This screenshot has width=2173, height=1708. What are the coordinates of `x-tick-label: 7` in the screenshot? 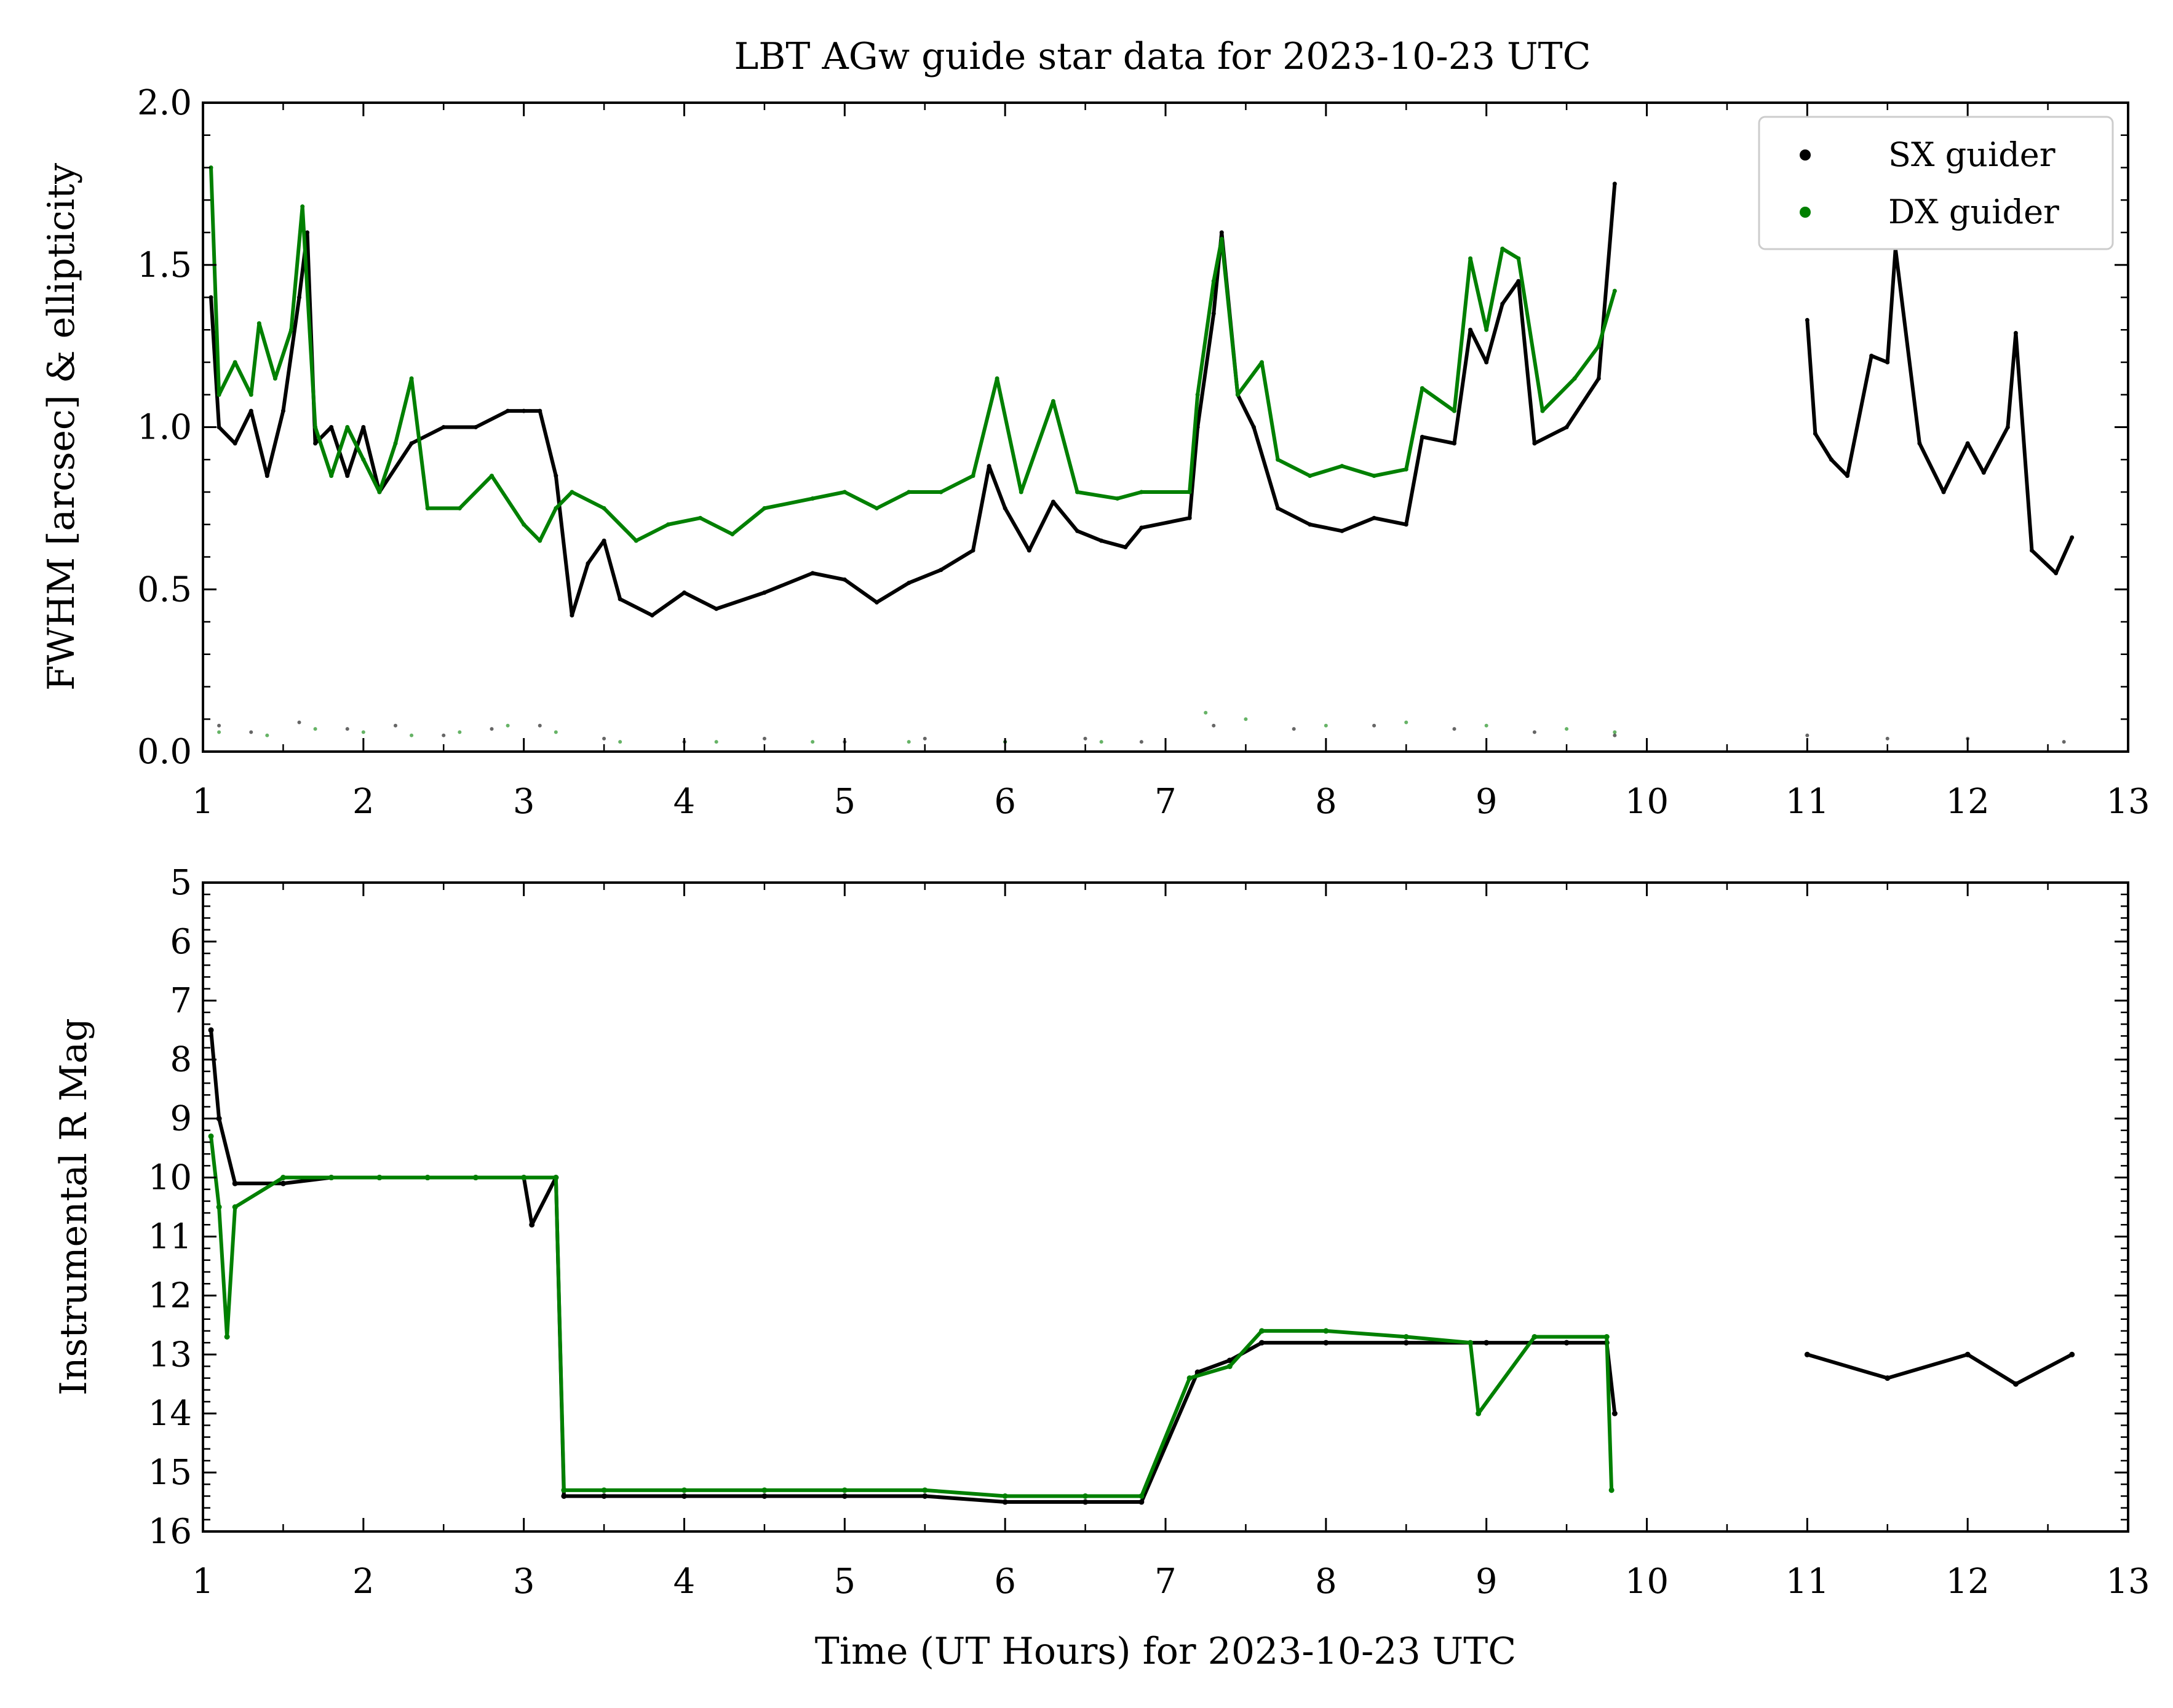 It's located at (1165, 1582).